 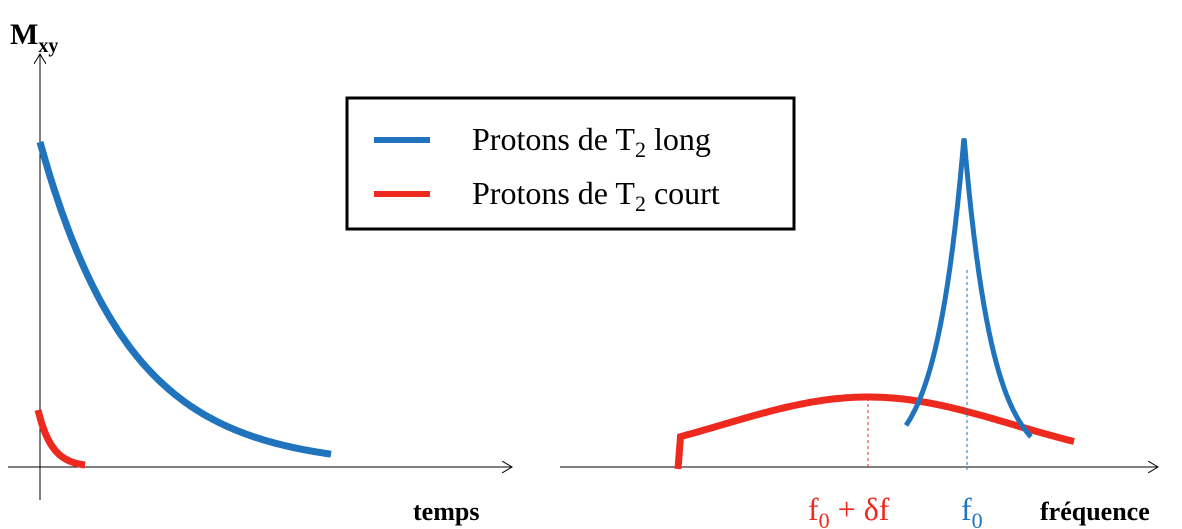 What do you see at coordinates (874, 431) in the screenshot?
I see `short-t2-spectrum-curve` at bounding box center [874, 431].